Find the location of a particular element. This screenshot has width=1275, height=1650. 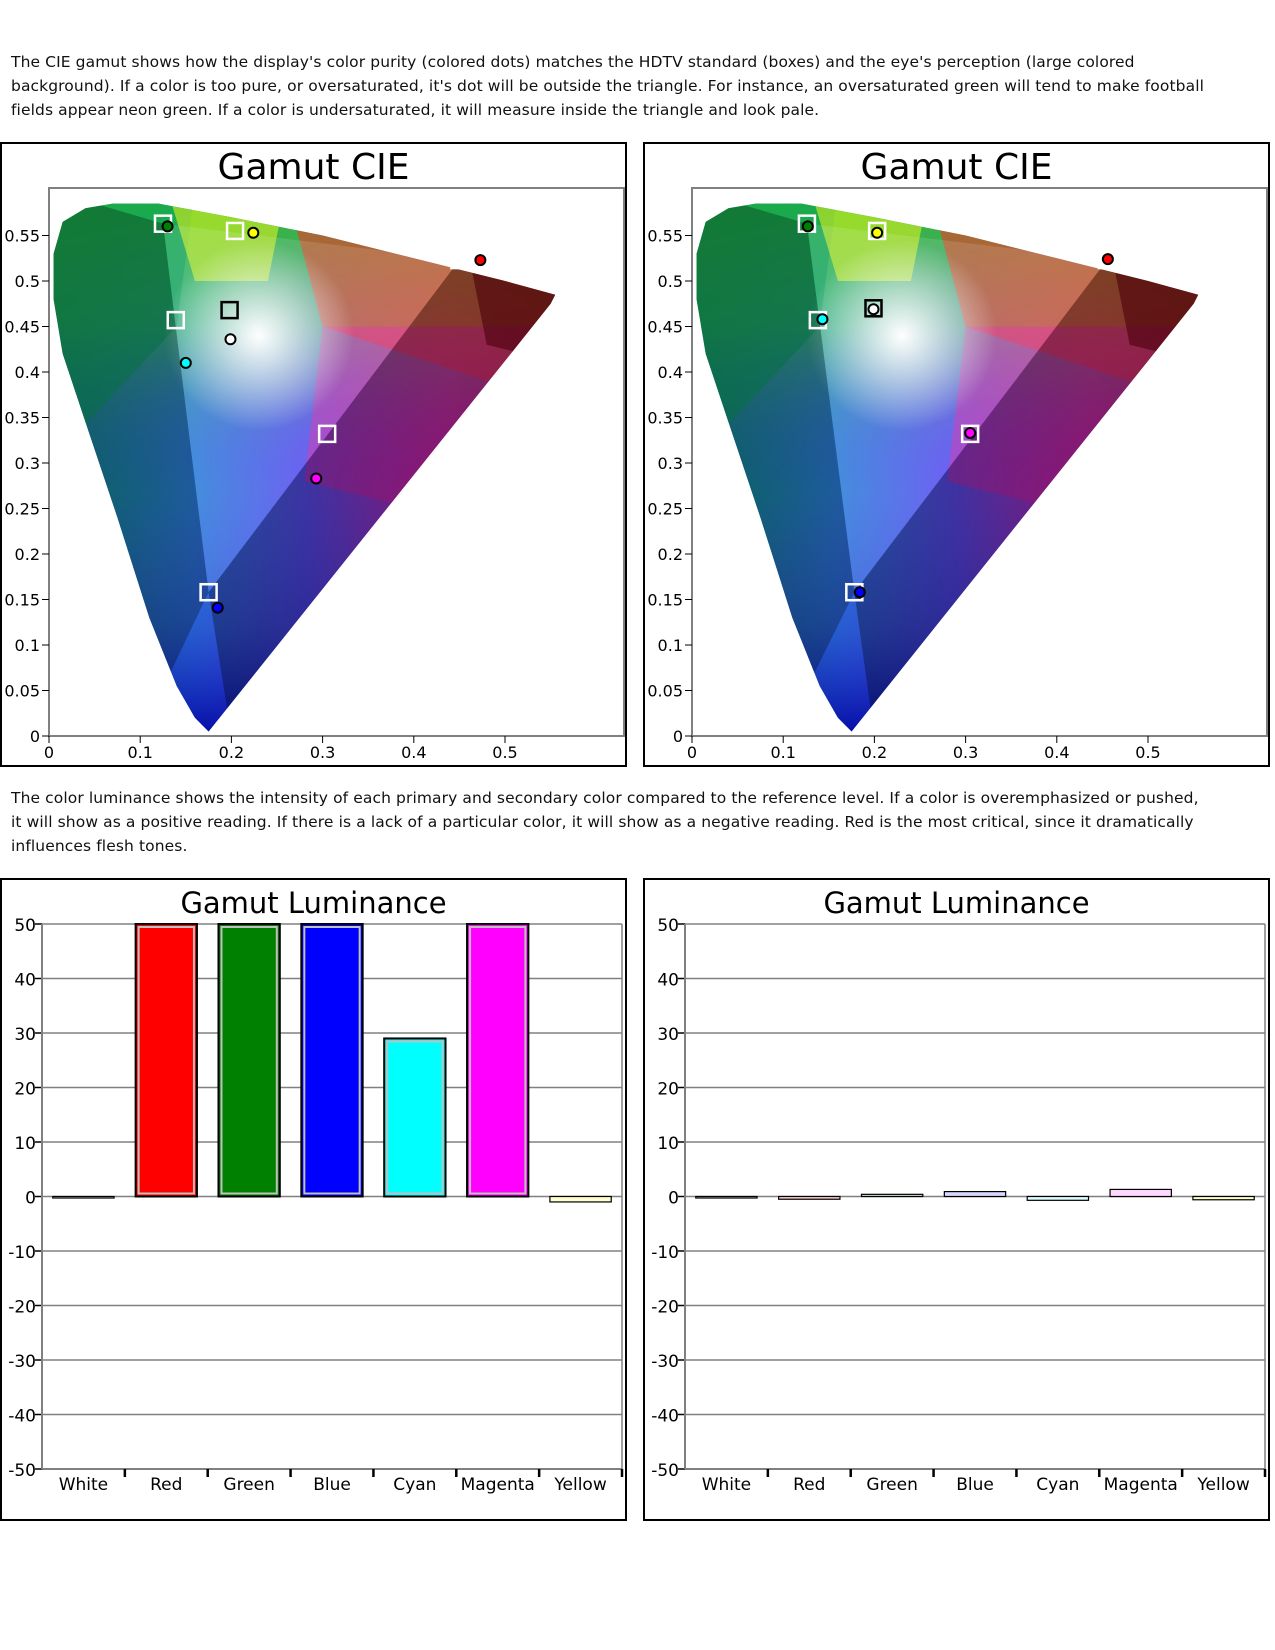

y-tick-label: 0.3 is located at coordinates (27, 463).